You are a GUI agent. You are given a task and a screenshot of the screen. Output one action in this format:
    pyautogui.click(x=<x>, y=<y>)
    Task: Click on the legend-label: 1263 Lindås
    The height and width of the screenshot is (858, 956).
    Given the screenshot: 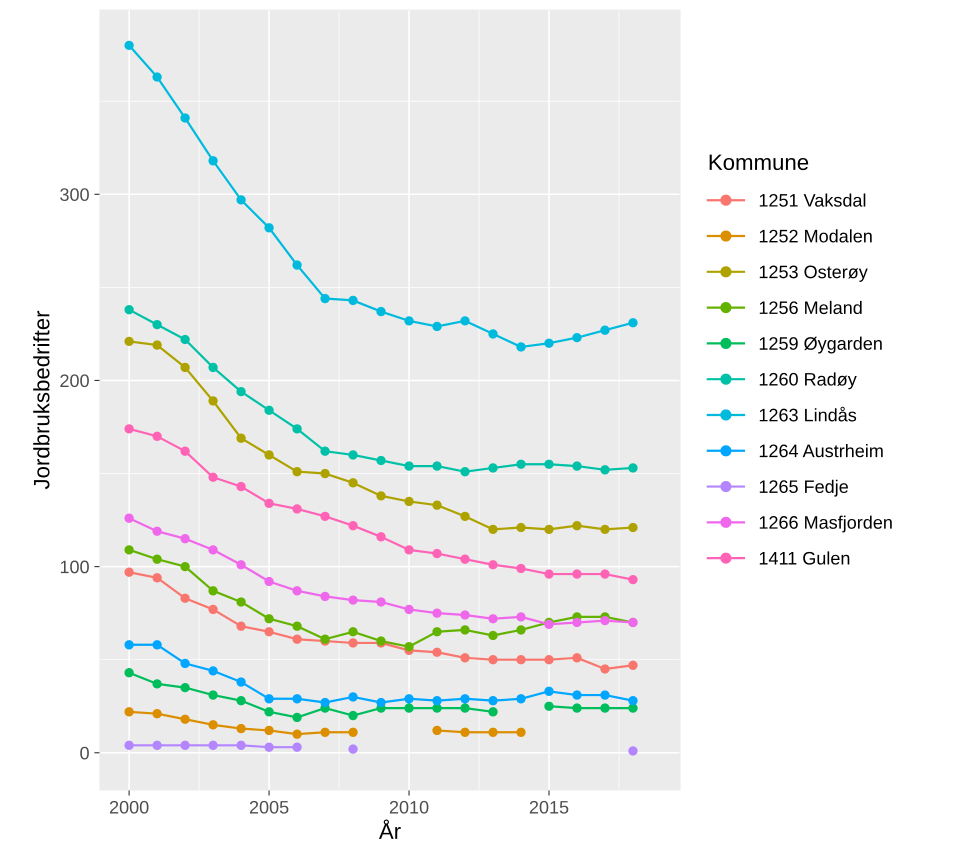 What is the action you would take?
    pyautogui.click(x=808, y=414)
    